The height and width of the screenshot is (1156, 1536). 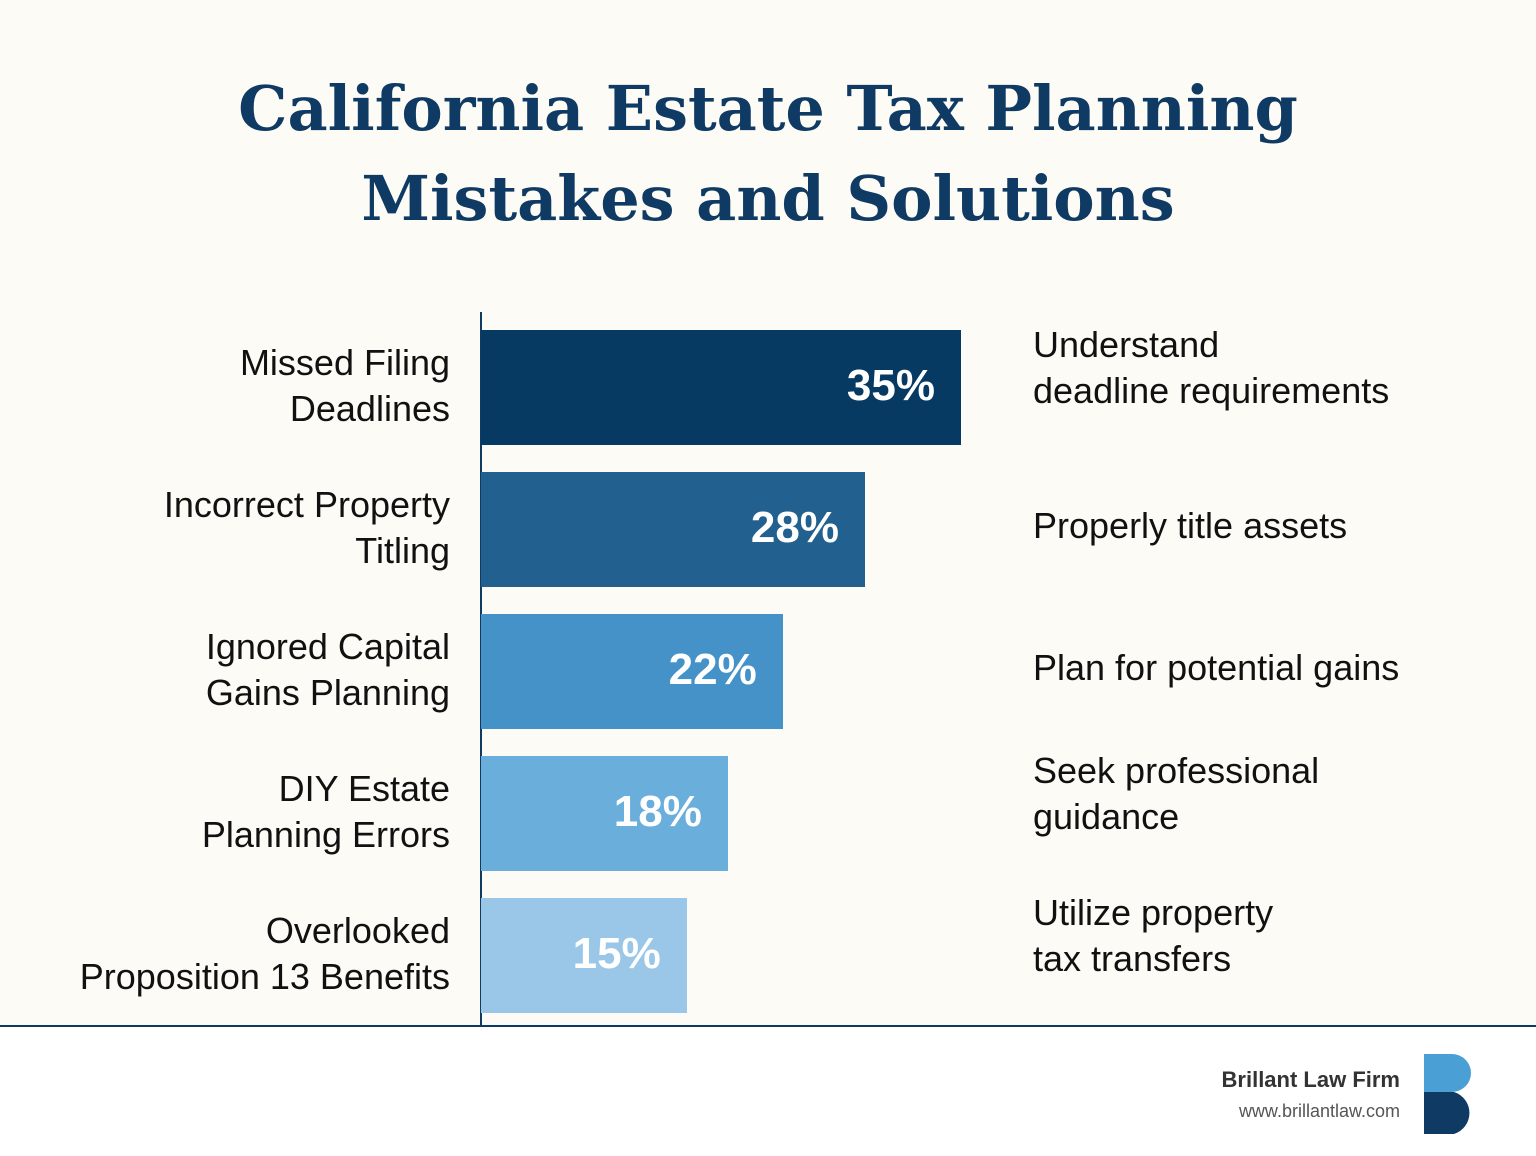 I want to click on solution-text: deadline requirements, so click(x=1211, y=390).